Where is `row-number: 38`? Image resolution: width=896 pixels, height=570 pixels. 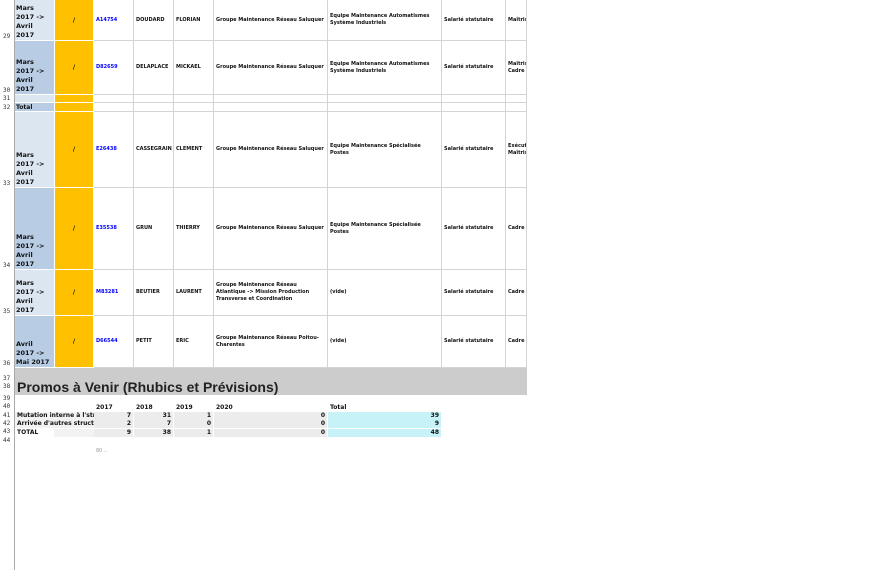 row-number: 38 is located at coordinates (7, 386).